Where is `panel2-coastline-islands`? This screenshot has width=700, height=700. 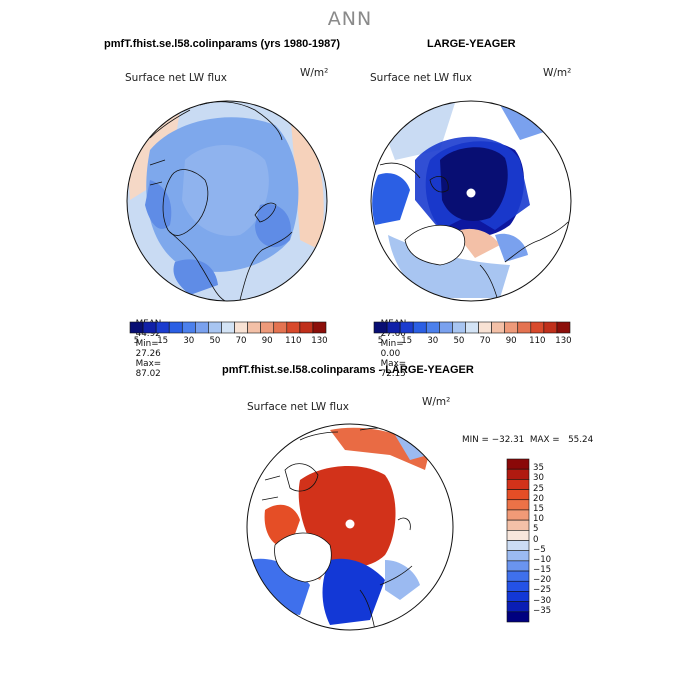 panel2-coastline-islands is located at coordinates (439, 184).